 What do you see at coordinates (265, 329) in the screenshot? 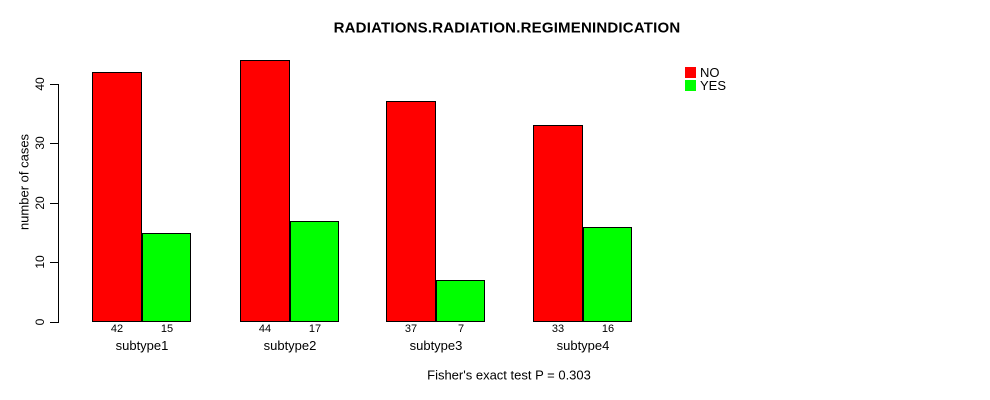
I see `bar-value-label: 44` at bounding box center [265, 329].